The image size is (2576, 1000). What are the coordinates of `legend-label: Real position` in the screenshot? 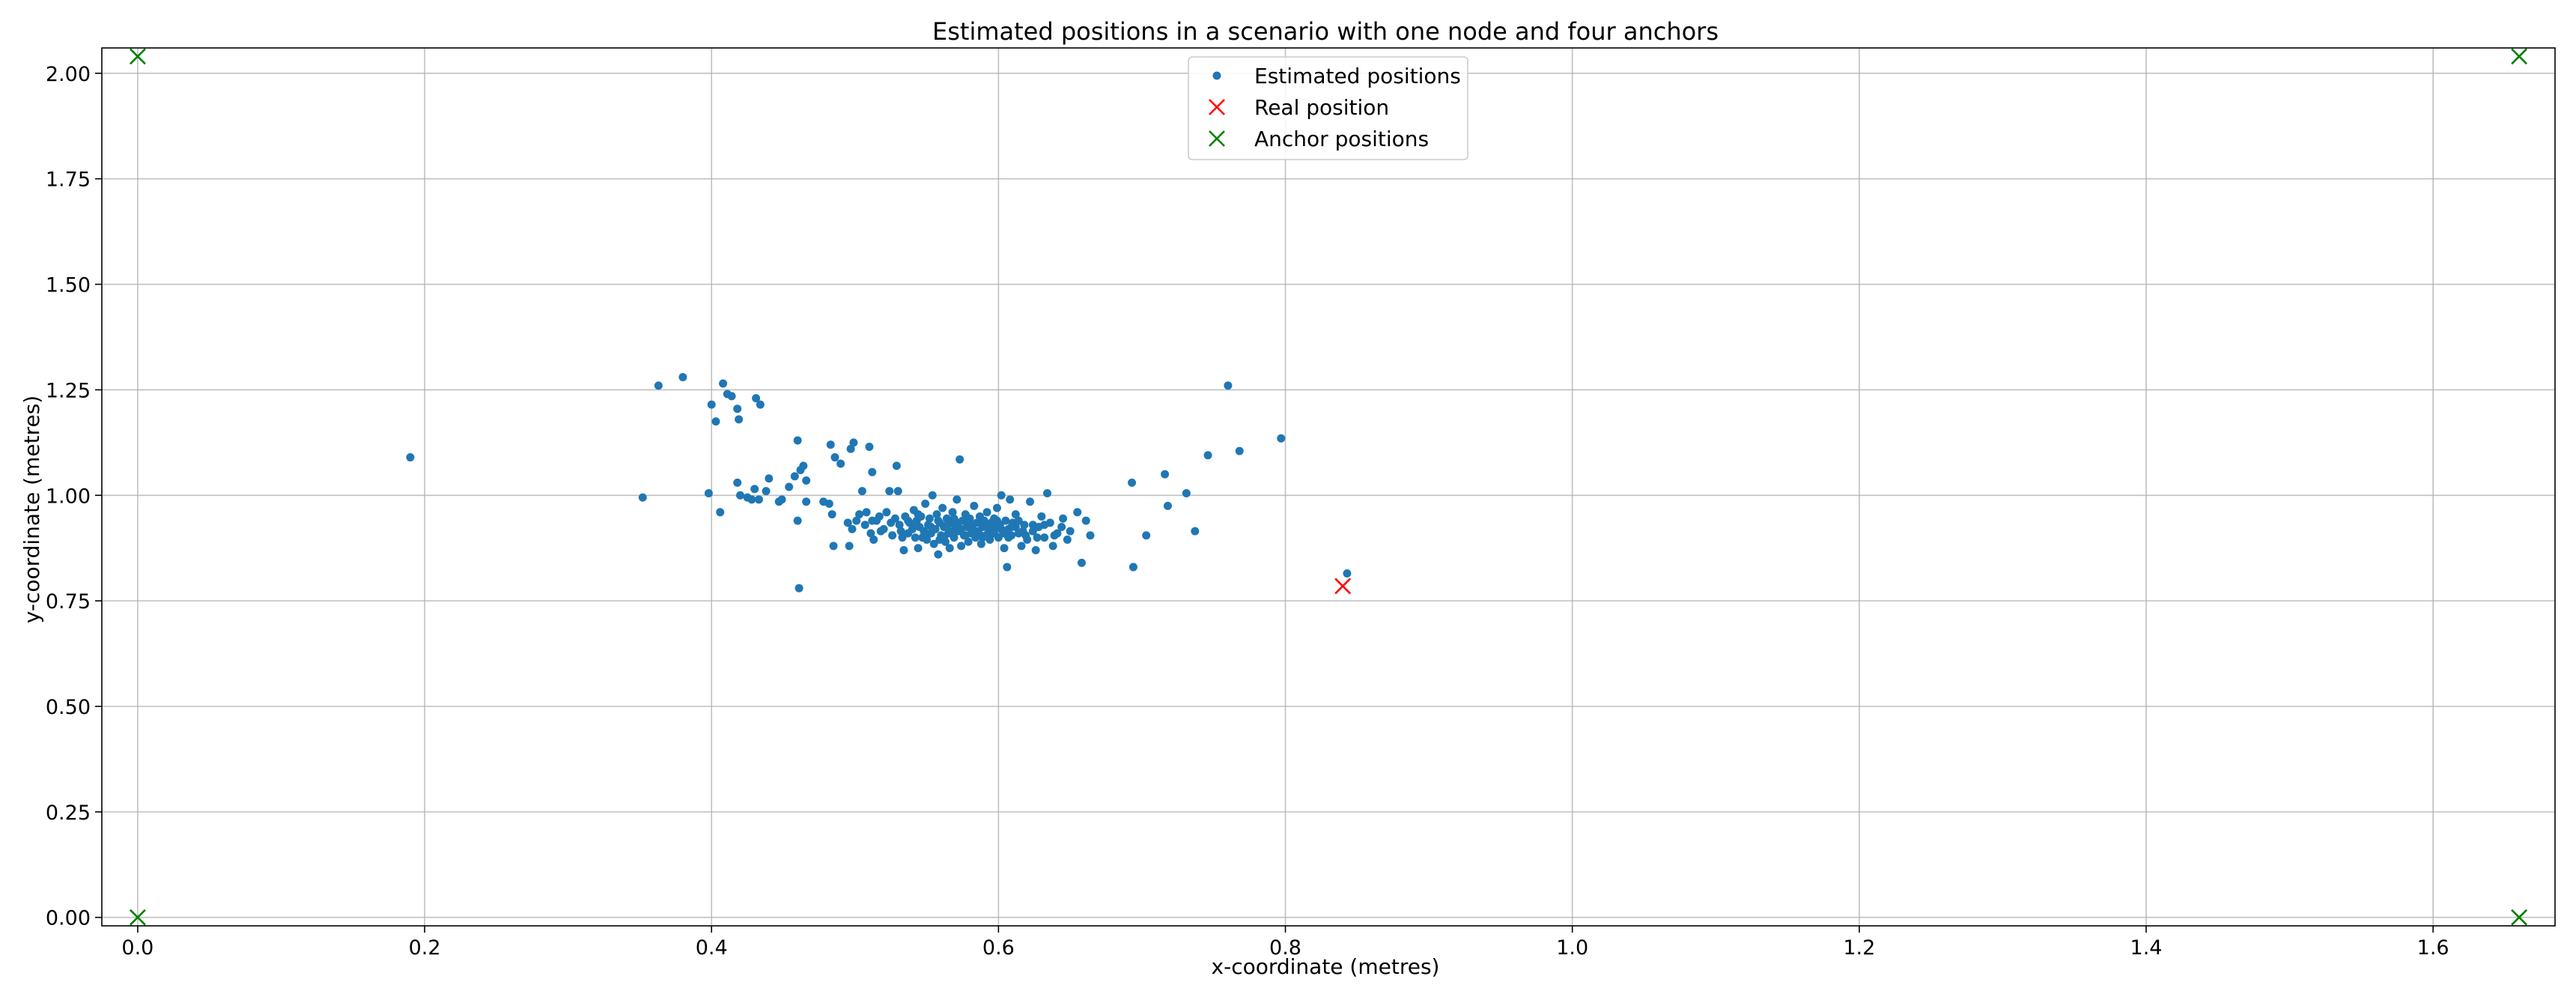 It's located at (1321, 107).